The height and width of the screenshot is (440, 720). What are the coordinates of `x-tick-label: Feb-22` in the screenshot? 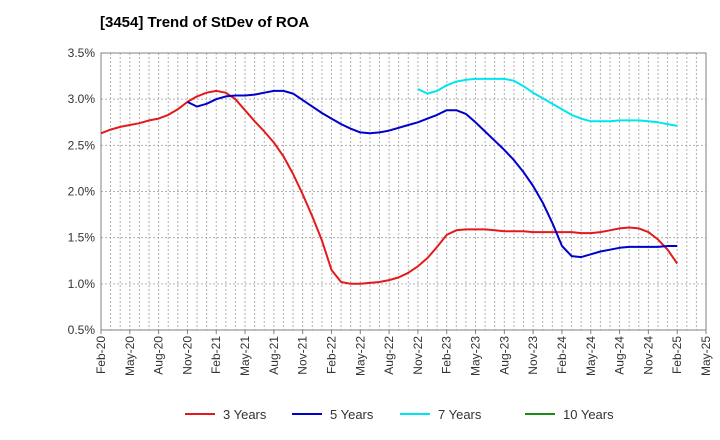 It's located at (331, 355).